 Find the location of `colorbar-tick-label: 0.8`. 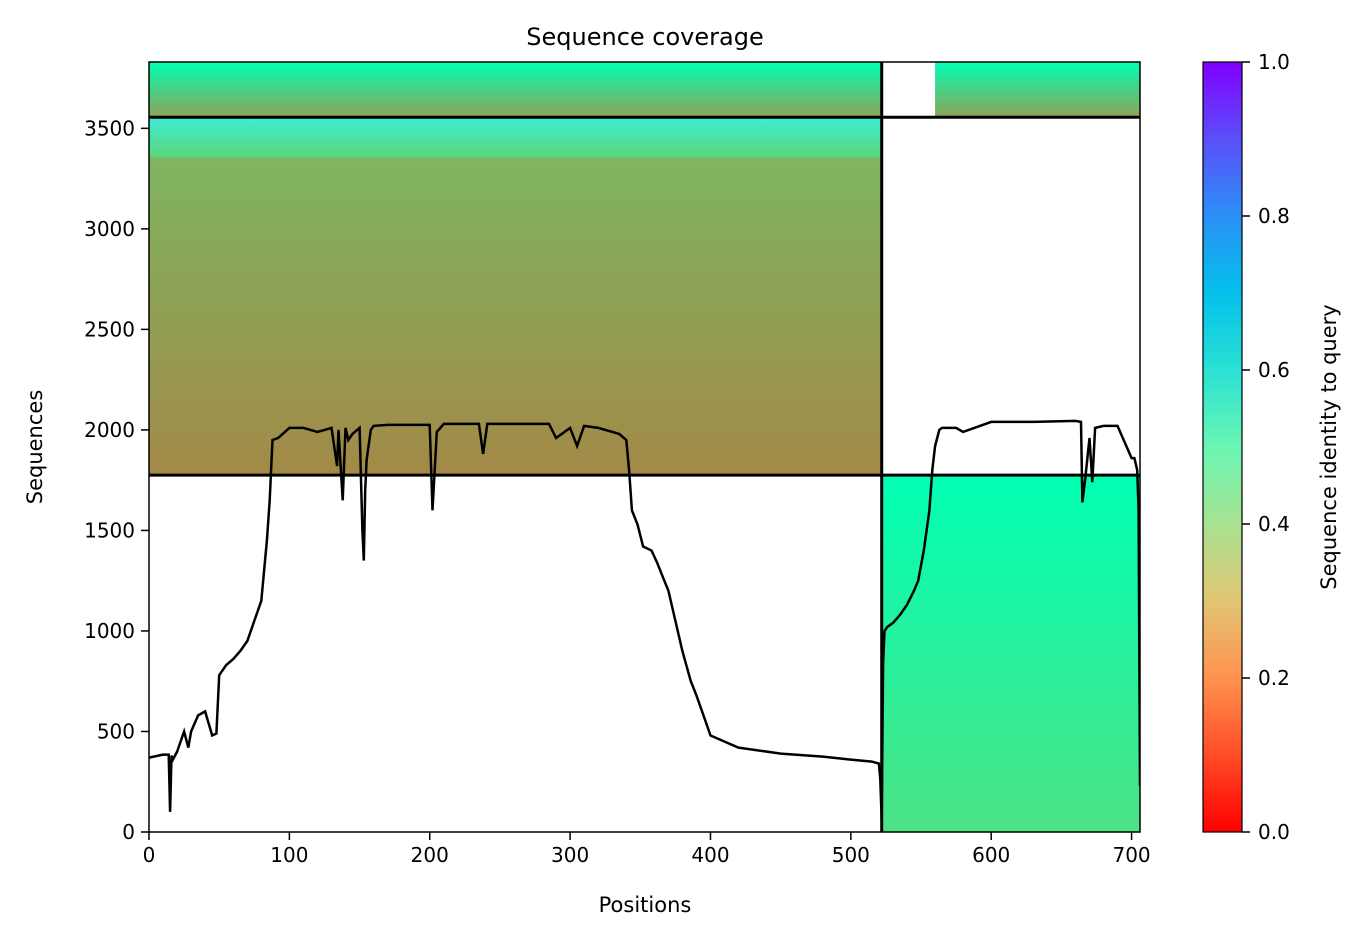

colorbar-tick-label: 0.8 is located at coordinates (1274, 216).